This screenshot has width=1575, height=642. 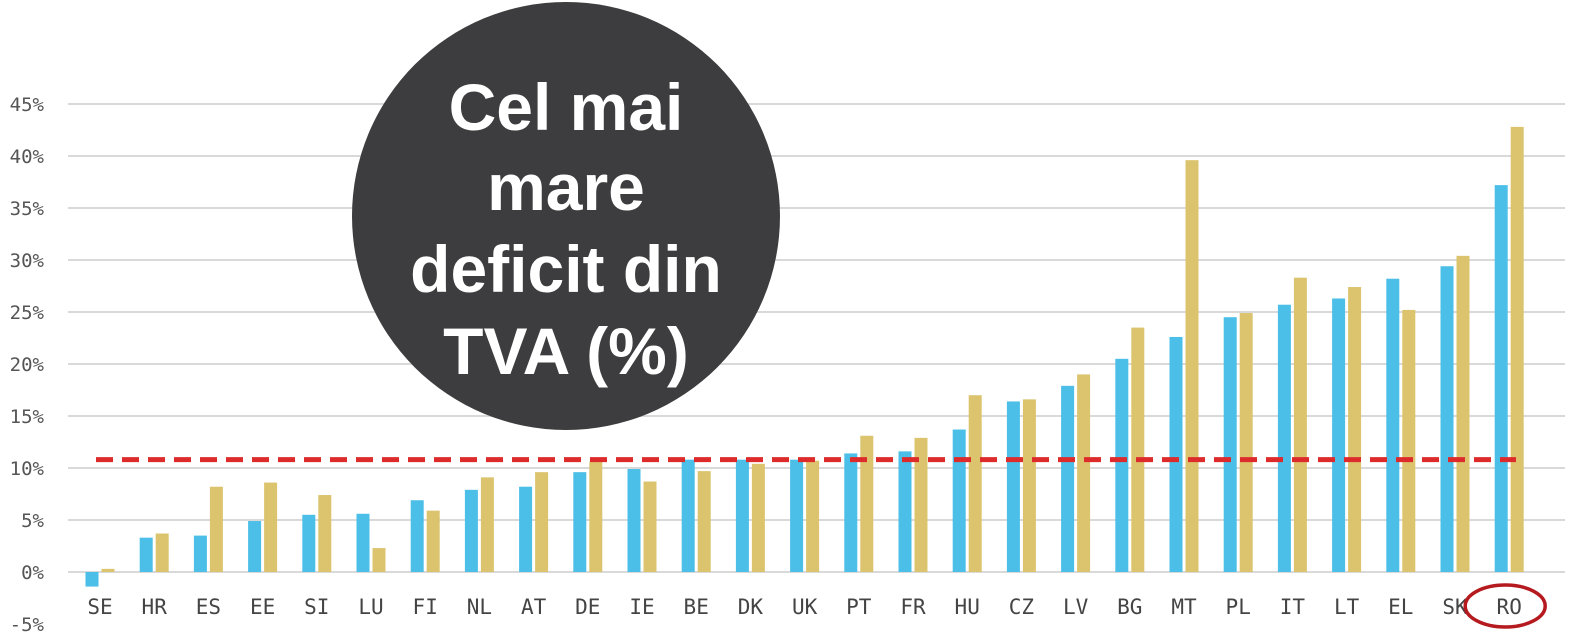 What do you see at coordinates (1300, 424) in the screenshot?
I see `bar-gold-it` at bounding box center [1300, 424].